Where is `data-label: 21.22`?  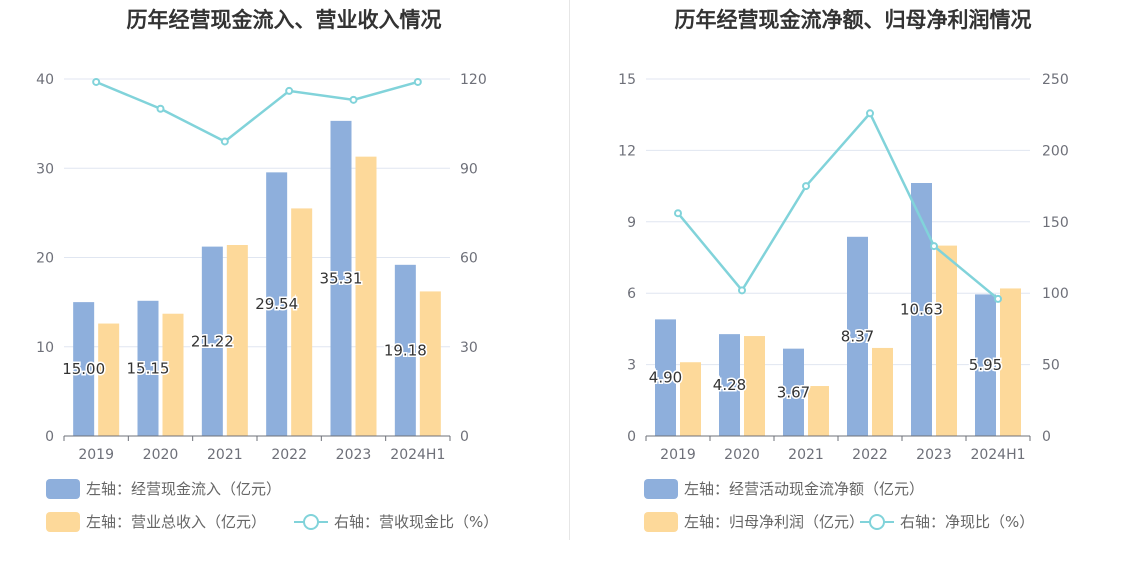 data-label: 21.22 is located at coordinates (212, 341).